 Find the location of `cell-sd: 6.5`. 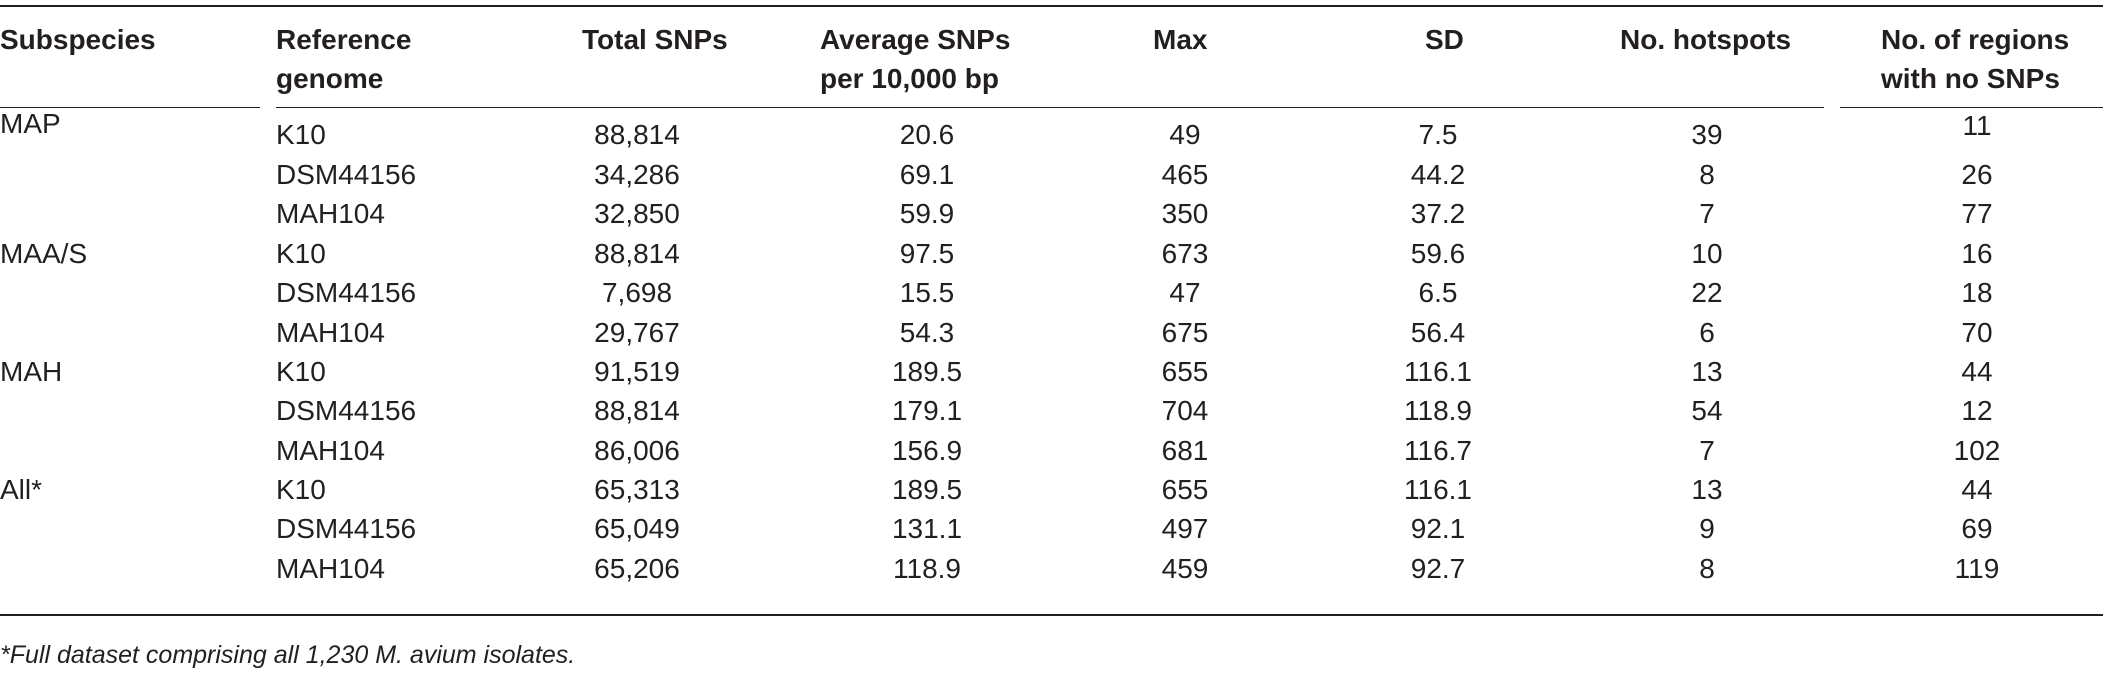

cell-sd: 6.5 is located at coordinates (1438, 292).